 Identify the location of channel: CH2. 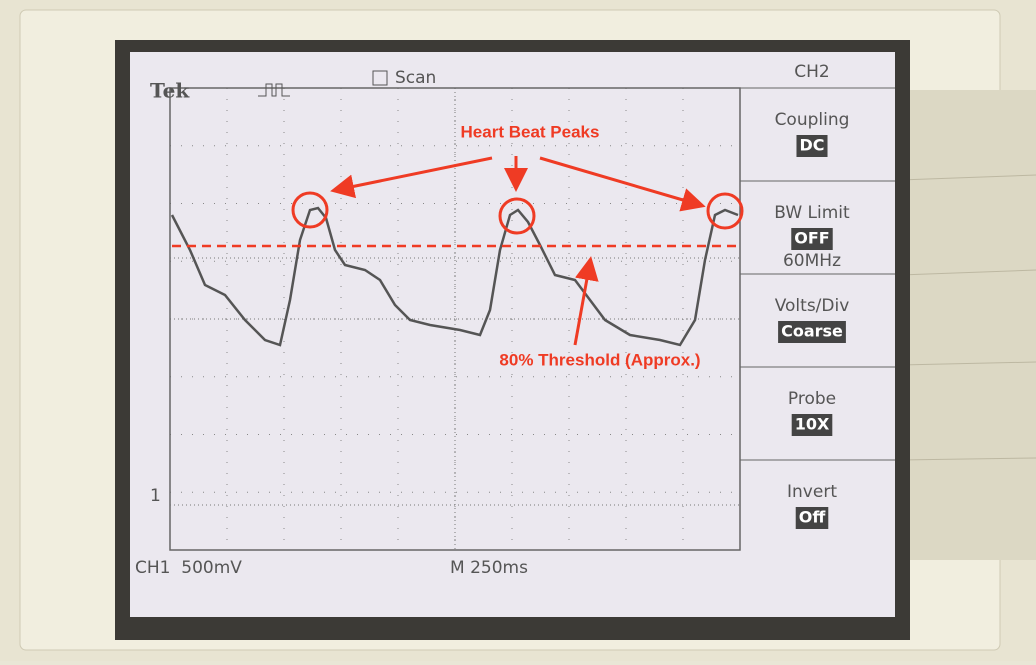
(811, 72).